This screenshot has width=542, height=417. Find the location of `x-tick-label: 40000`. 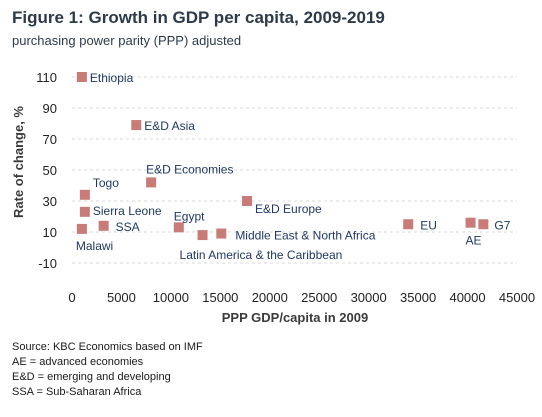

x-tick-label: 40000 is located at coordinates (467, 297).